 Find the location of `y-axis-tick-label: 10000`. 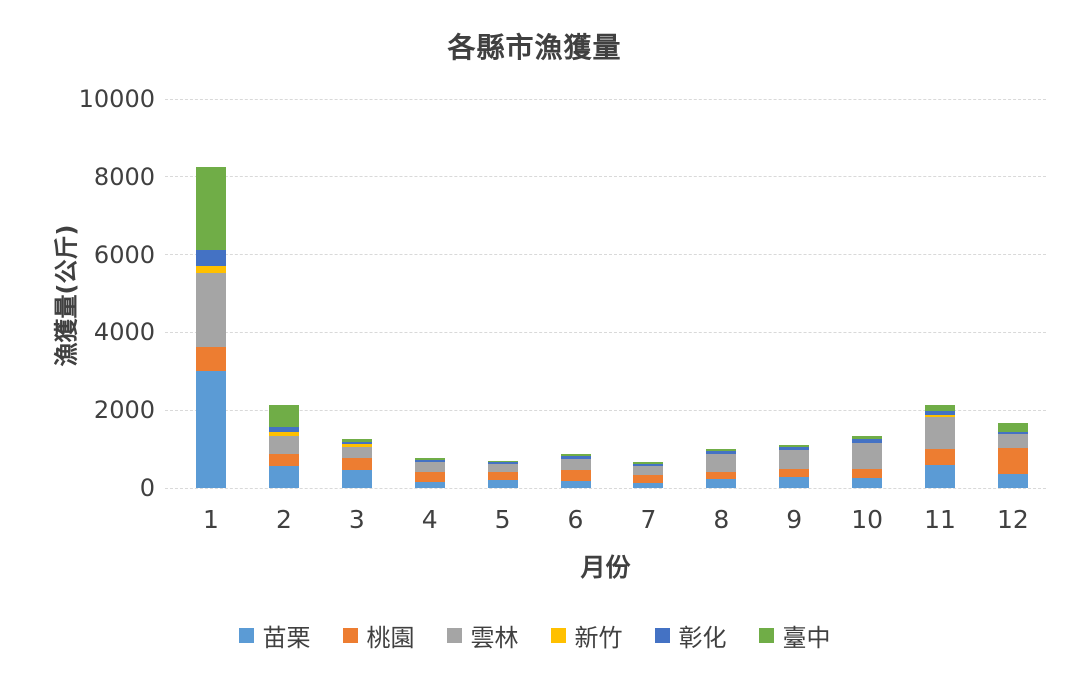

y-axis-tick-label: 10000 is located at coordinates (116, 99).